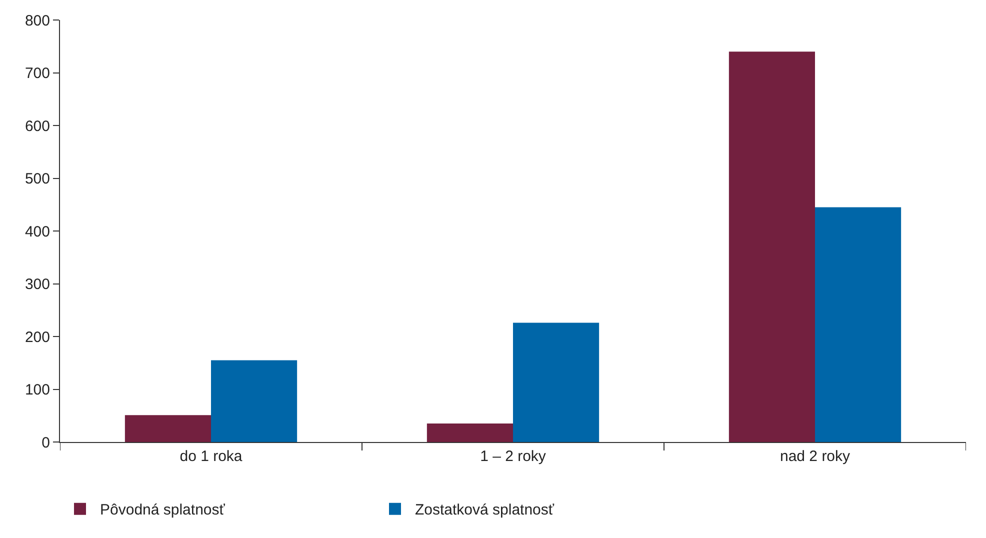  I want to click on x-tick-label: nad 2 roky, so click(815, 456).